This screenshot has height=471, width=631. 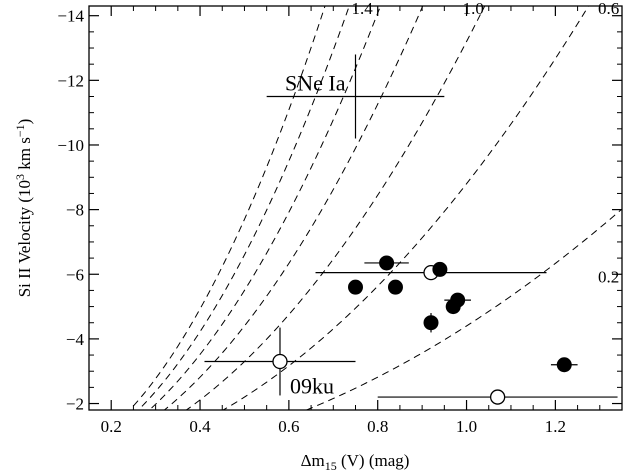 I want to click on x-tick-label: 1.0, so click(x=466, y=426).